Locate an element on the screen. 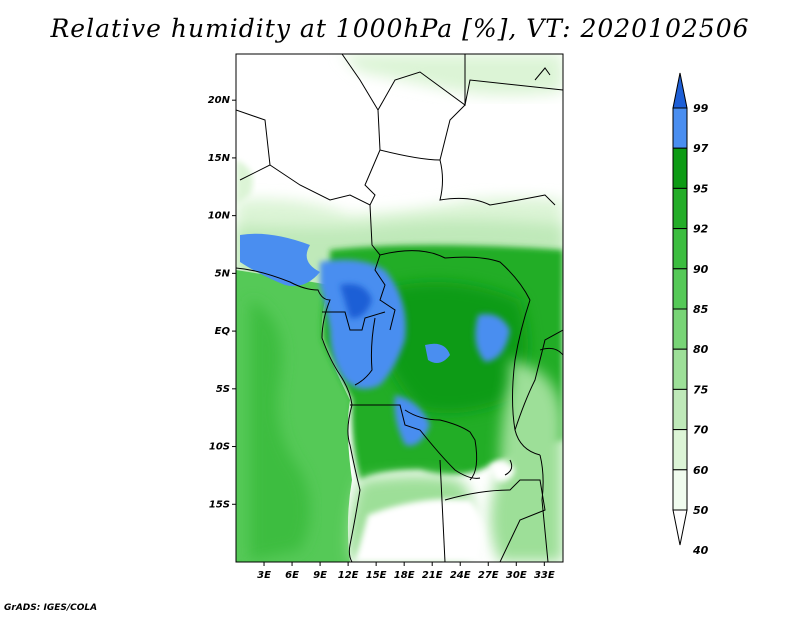 This screenshot has height=618, width=800. lat-tick-label: 5S is located at coordinates (223, 389).